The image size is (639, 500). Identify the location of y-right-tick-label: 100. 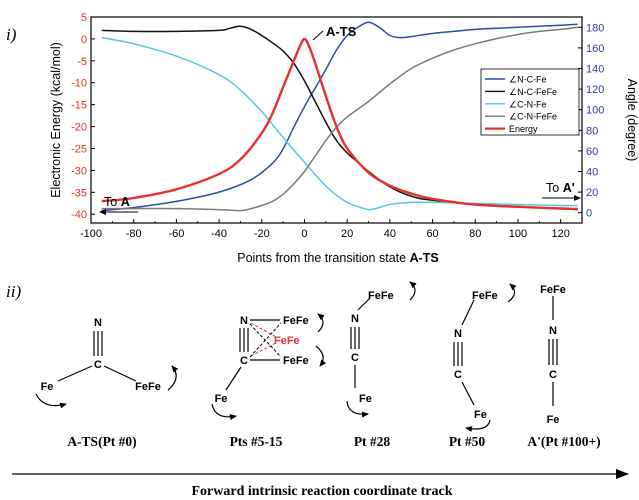
(595, 111).